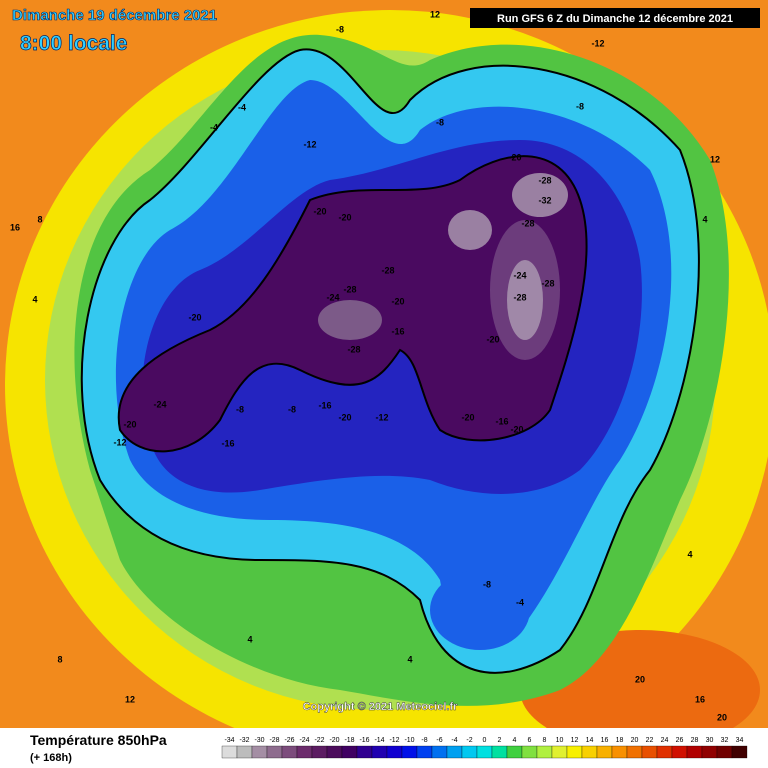  Describe the element at coordinates (710, 740) in the screenshot. I see `scale-label: 30` at that location.